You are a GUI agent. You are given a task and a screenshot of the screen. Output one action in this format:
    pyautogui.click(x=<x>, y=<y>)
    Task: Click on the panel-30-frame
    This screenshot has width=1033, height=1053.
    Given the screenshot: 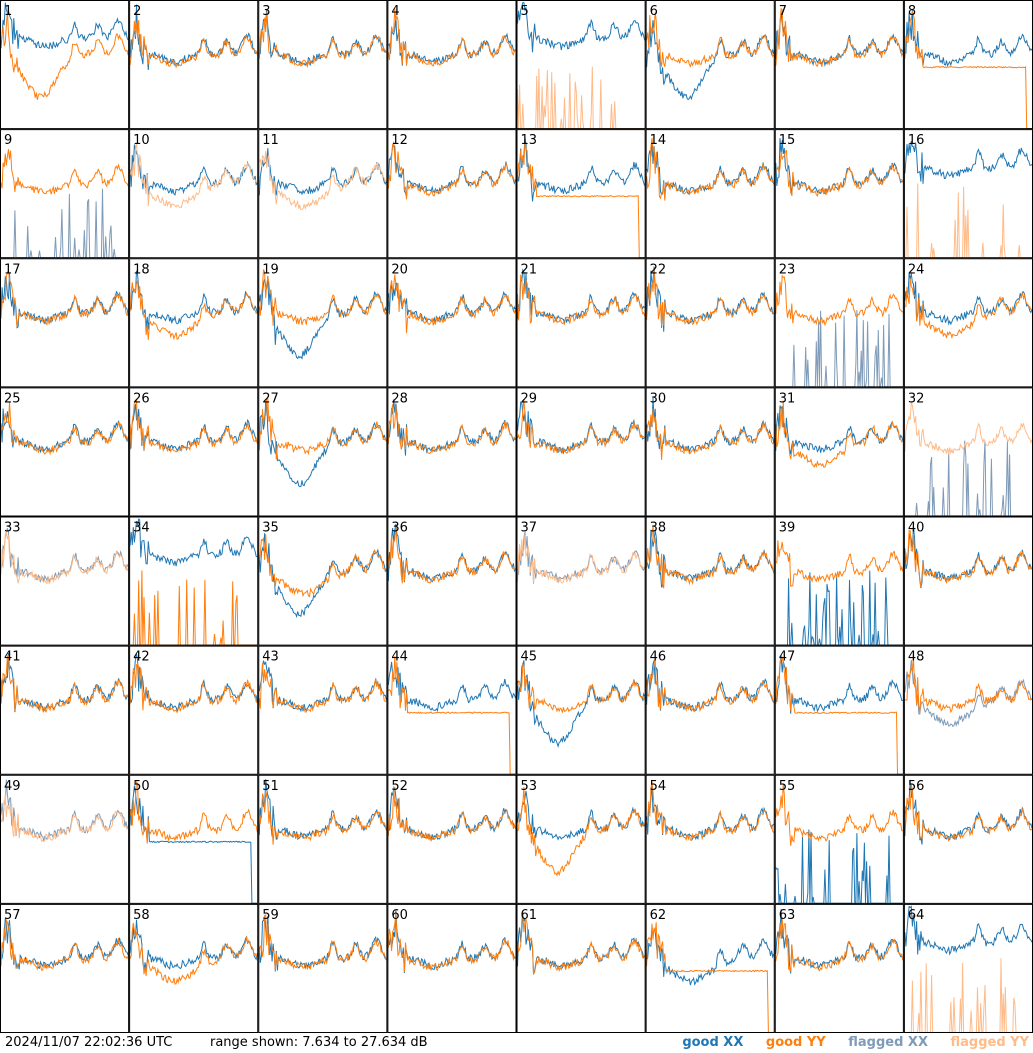 What is the action you would take?
    pyautogui.click(x=710, y=452)
    